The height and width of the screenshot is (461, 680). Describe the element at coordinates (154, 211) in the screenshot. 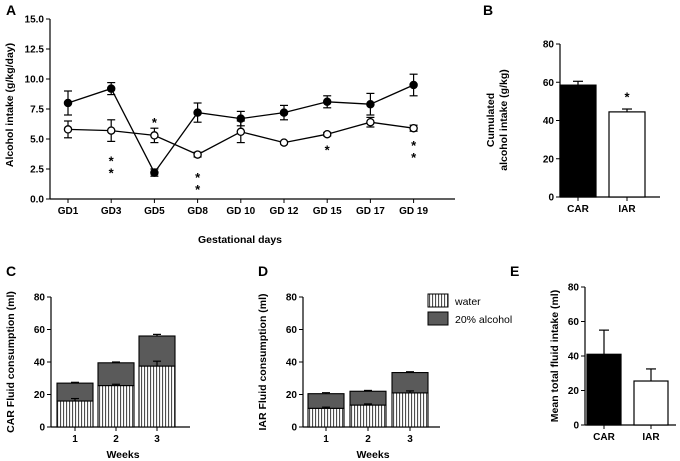

I see `panel-a-x-tick-label: GD5` at that location.